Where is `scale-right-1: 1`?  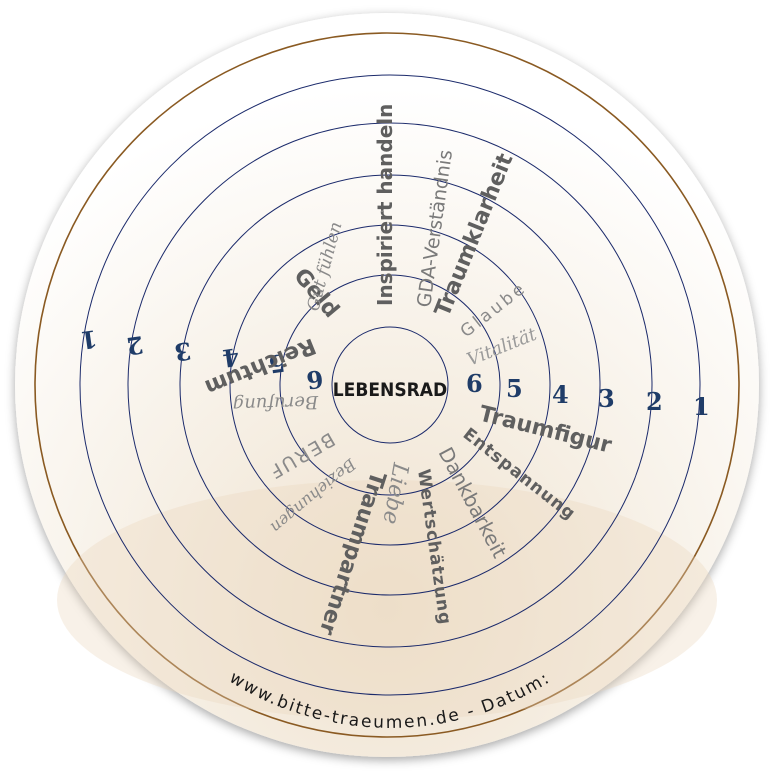 scale-right-1: 1 is located at coordinates (701, 406).